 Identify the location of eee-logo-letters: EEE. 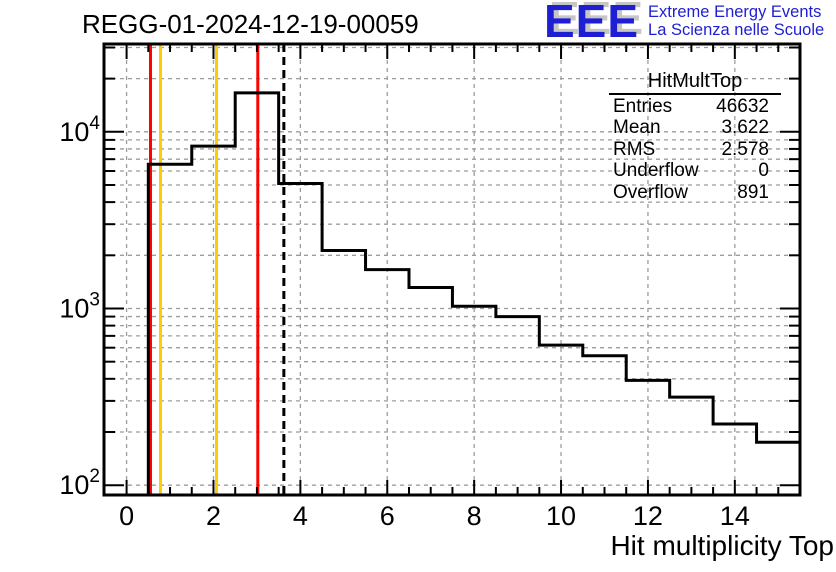
(592, 23).